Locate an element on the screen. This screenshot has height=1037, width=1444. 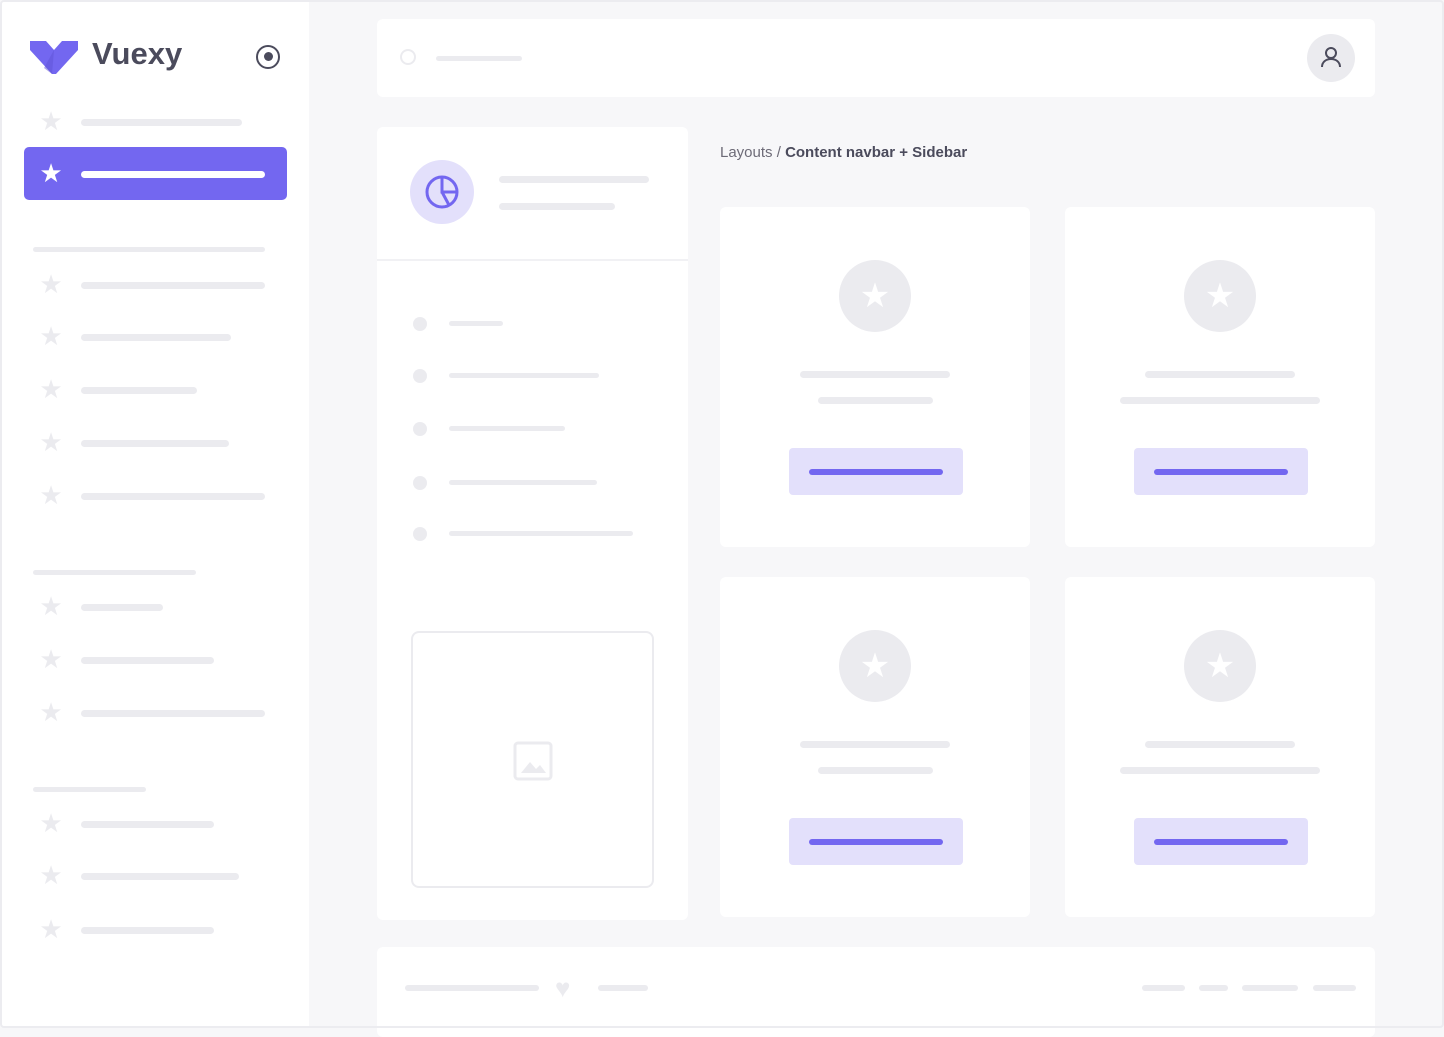
user-avatar is located at coordinates (1331, 58).